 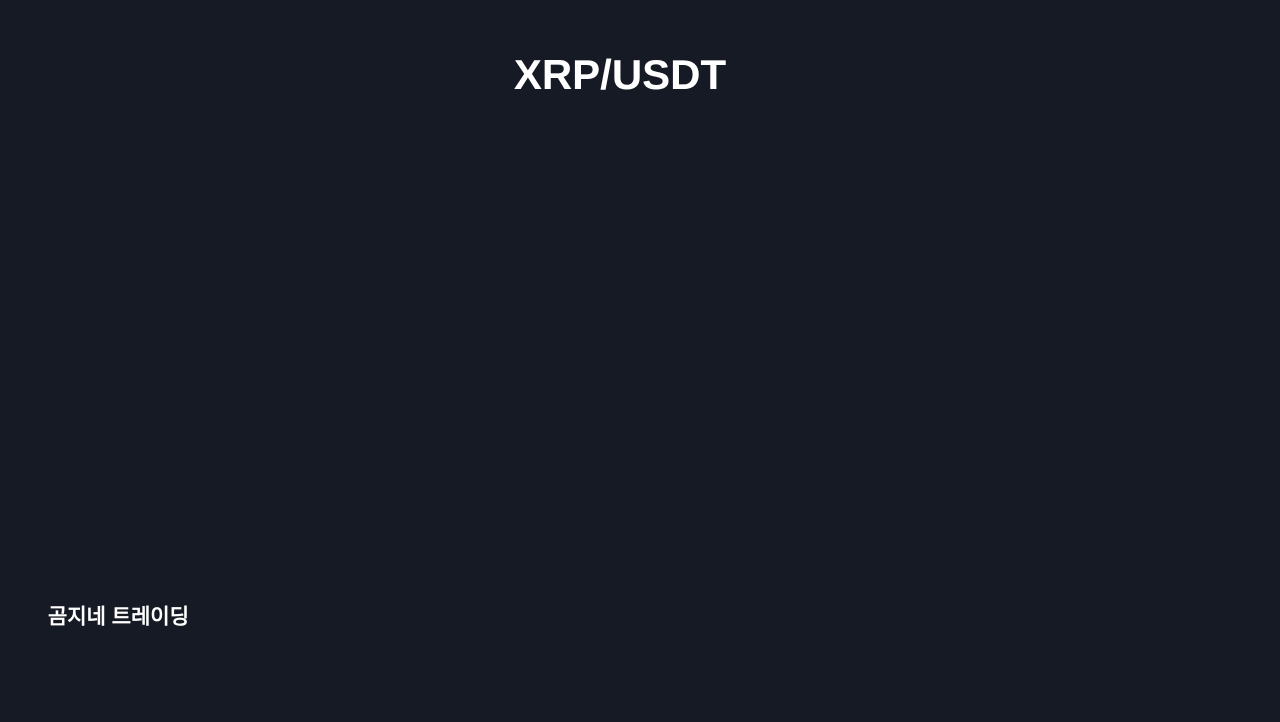 What do you see at coordinates (620, 74) in the screenshot?
I see `chart-title: XRP/USDT` at bounding box center [620, 74].